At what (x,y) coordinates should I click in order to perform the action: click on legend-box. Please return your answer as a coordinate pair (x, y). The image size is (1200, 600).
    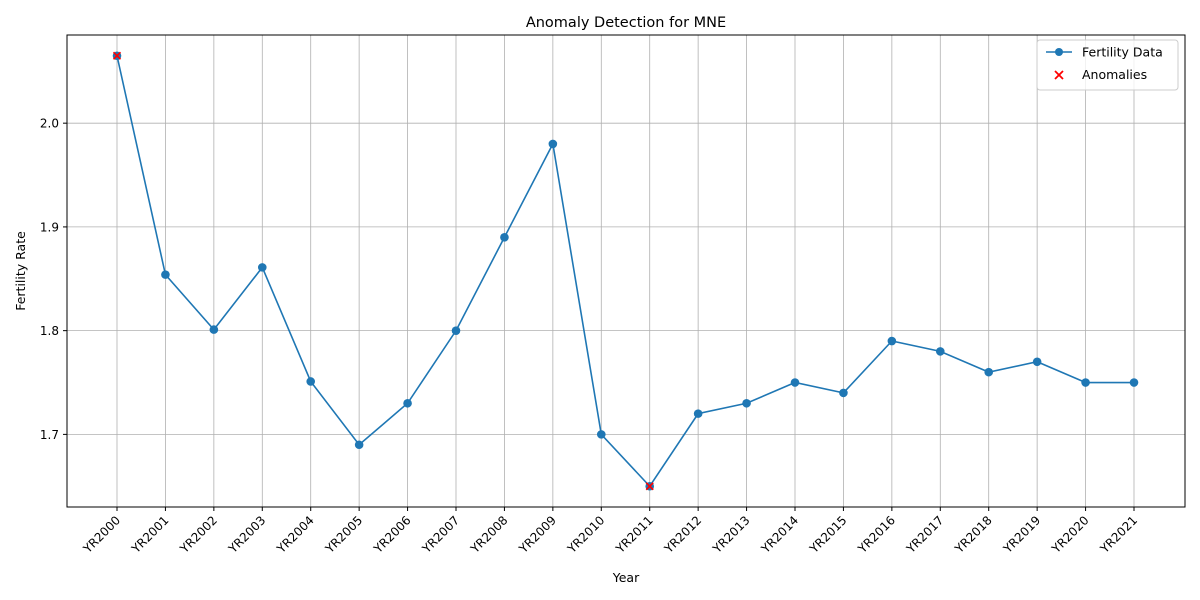
    Looking at the image, I should click on (1107, 65).